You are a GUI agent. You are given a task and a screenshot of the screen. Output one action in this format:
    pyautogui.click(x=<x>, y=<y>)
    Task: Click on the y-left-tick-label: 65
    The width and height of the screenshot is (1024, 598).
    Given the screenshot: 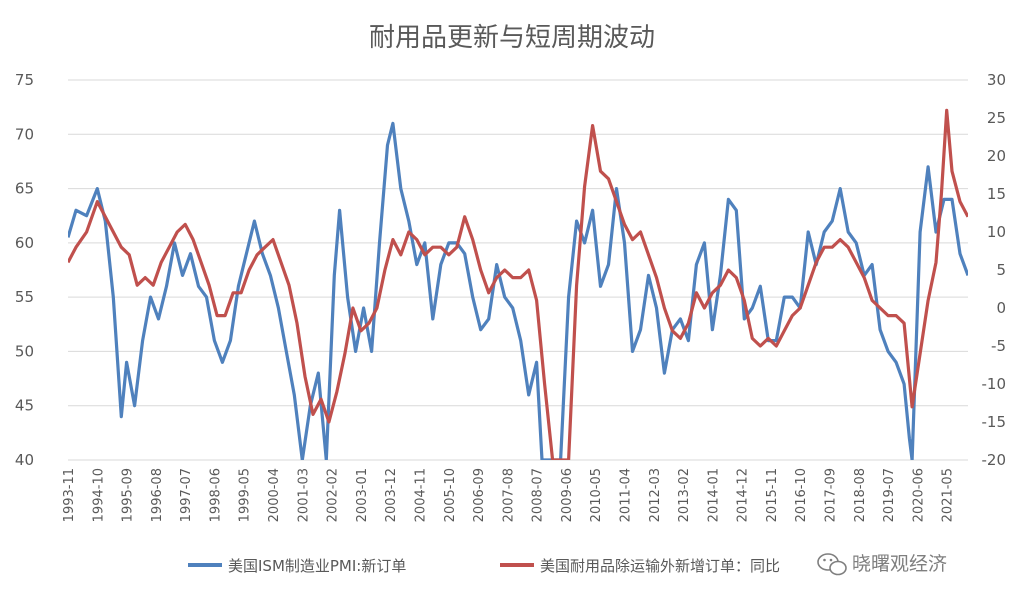 What is the action you would take?
    pyautogui.click(x=24, y=189)
    